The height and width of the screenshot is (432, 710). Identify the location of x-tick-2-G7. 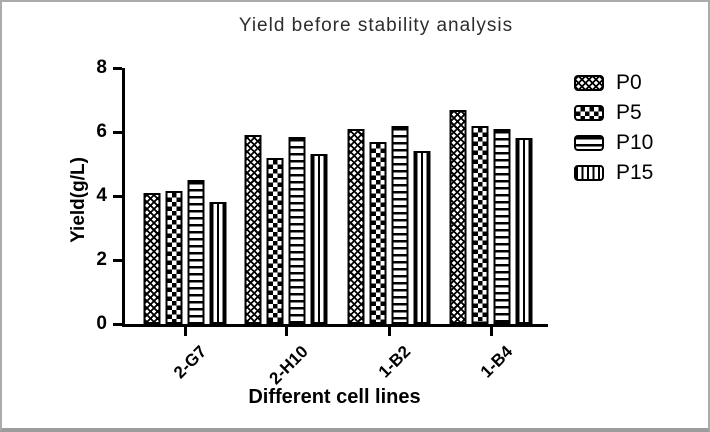
(185, 331).